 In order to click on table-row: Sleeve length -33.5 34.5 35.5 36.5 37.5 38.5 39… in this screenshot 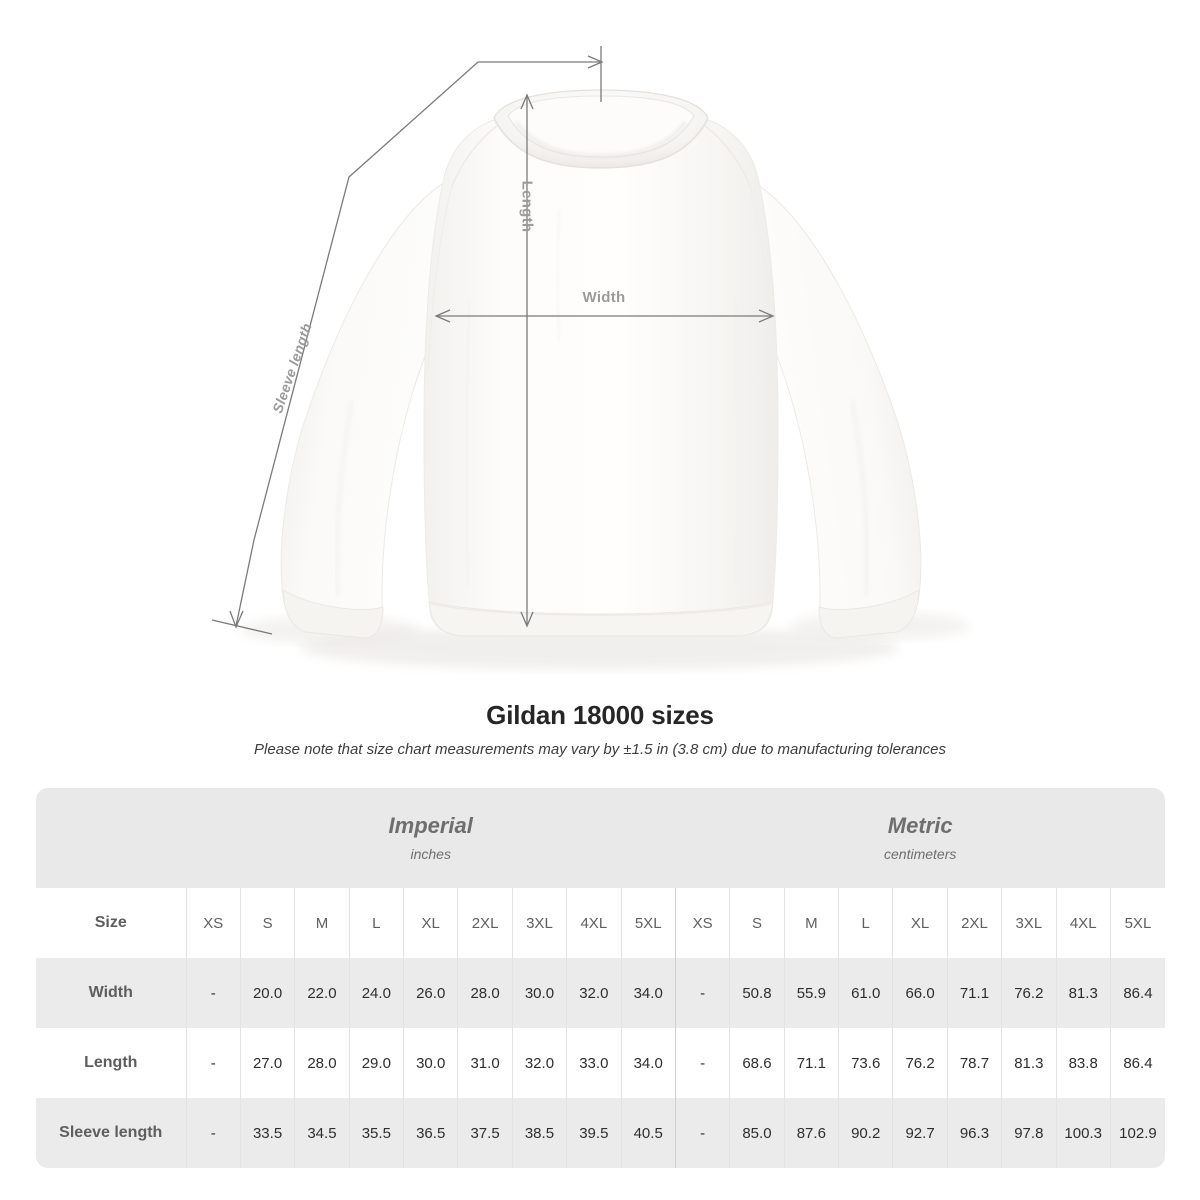, I will do `click(600, 1133)`.